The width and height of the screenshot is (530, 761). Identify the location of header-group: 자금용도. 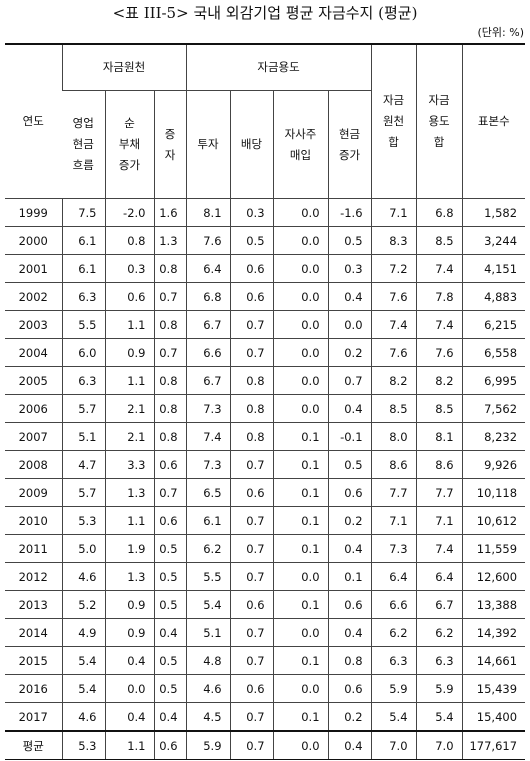
(278, 67).